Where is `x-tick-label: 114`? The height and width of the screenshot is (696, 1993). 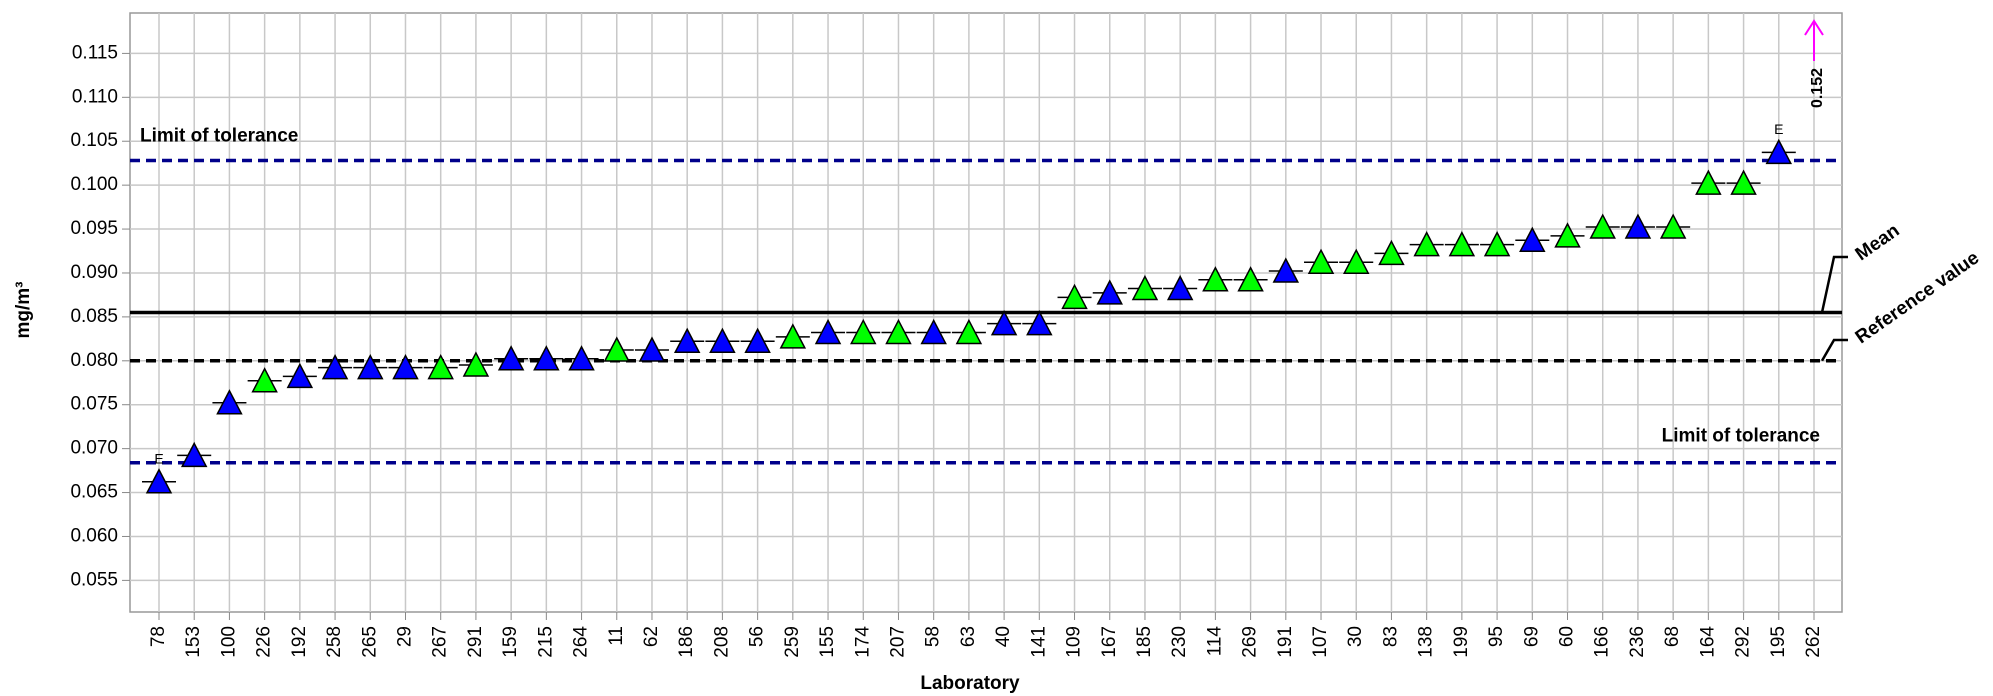 x-tick-label: 114 is located at coordinates (1214, 641).